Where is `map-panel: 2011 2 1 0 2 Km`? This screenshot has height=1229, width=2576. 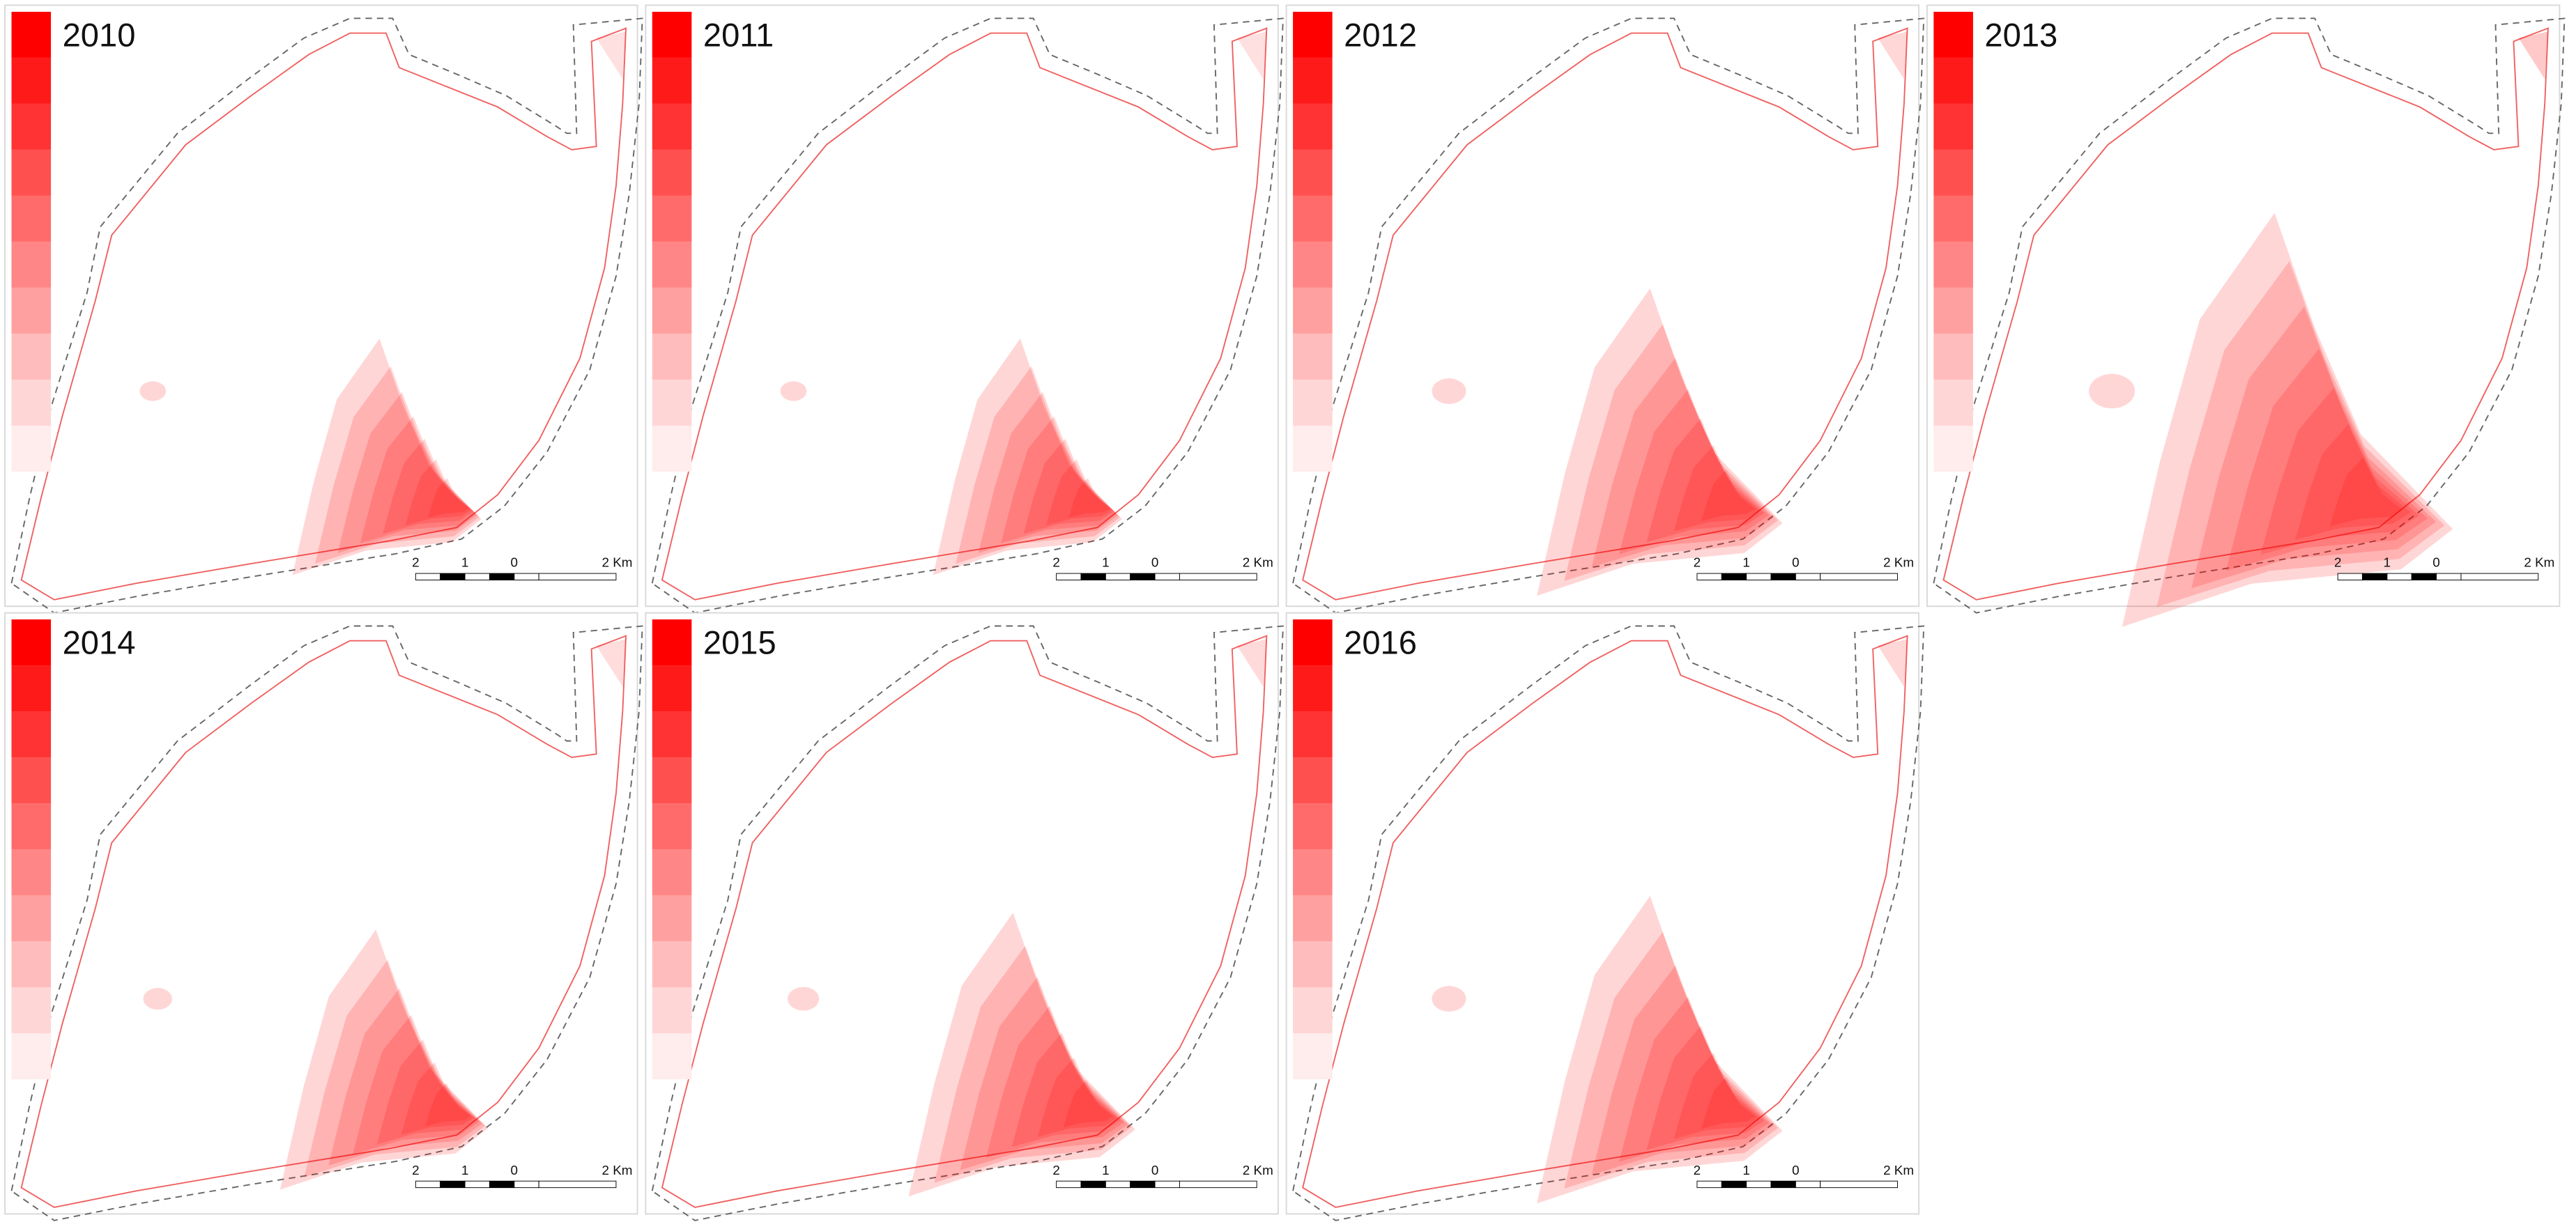
map-panel: 2011 2 1 0 2 Km is located at coordinates (964, 309).